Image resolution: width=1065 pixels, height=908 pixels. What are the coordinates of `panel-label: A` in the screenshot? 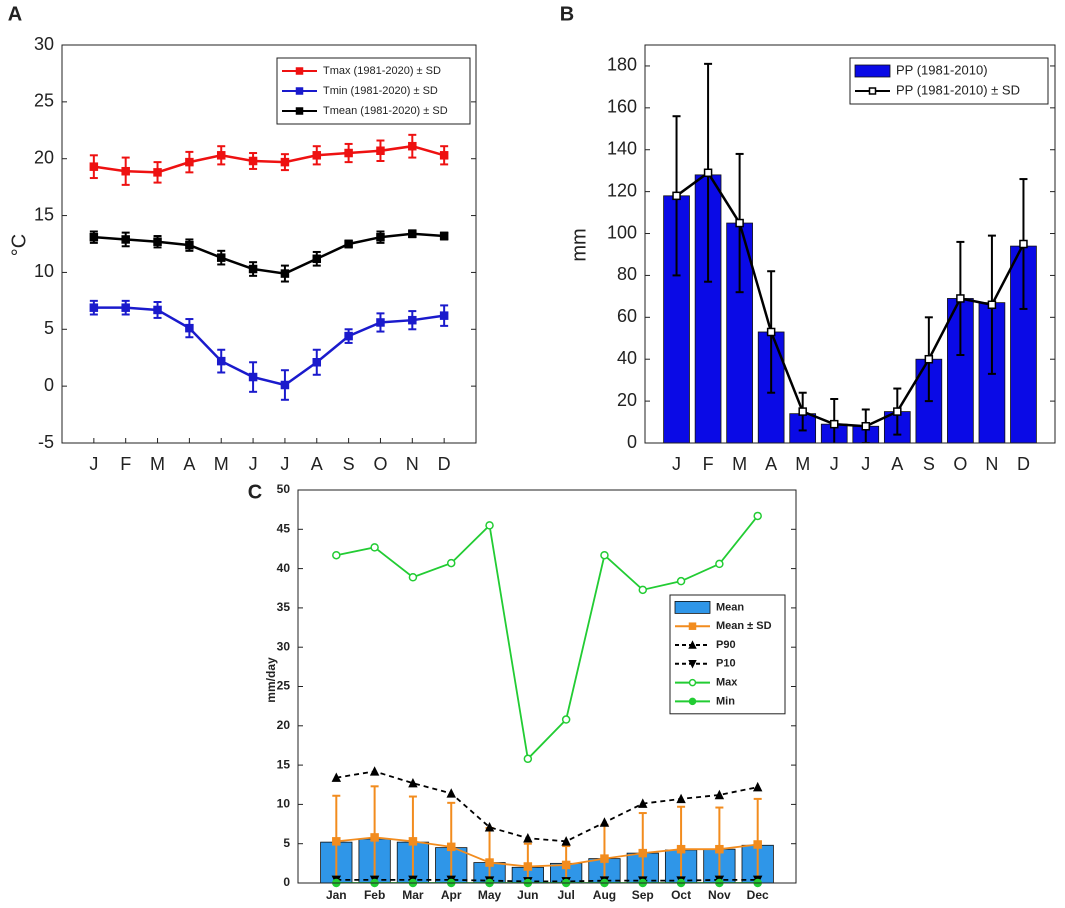 It's located at (15, 14).